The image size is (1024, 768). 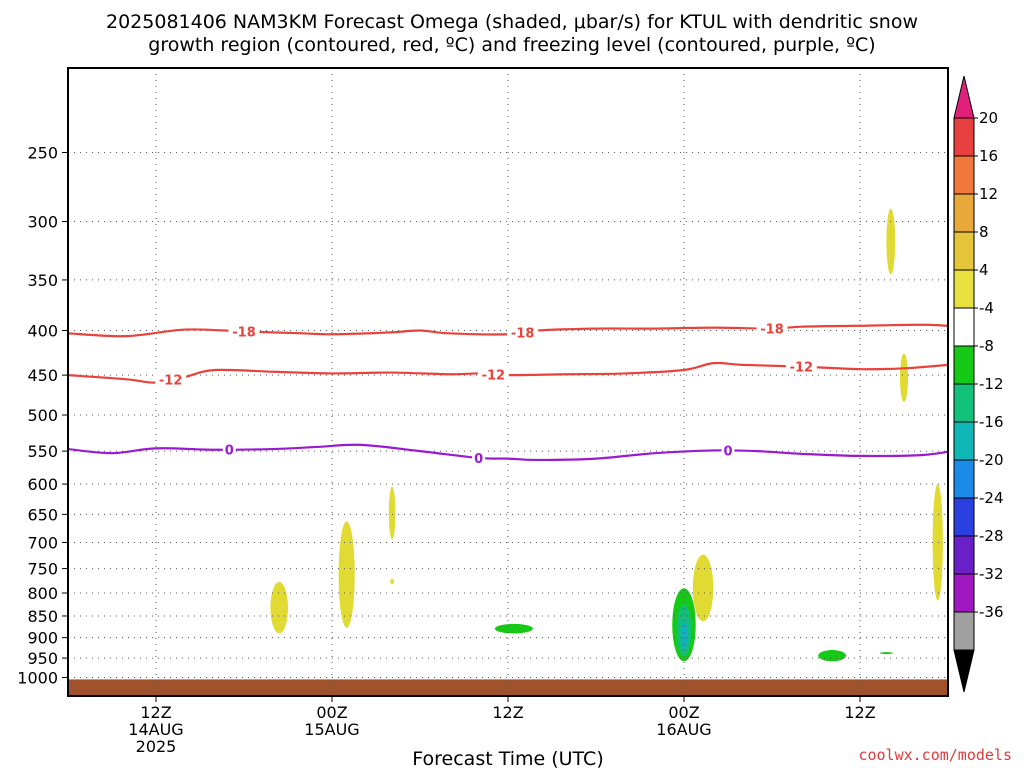 I want to click on x-tick-label-0-0: 12Z, so click(x=155, y=712).